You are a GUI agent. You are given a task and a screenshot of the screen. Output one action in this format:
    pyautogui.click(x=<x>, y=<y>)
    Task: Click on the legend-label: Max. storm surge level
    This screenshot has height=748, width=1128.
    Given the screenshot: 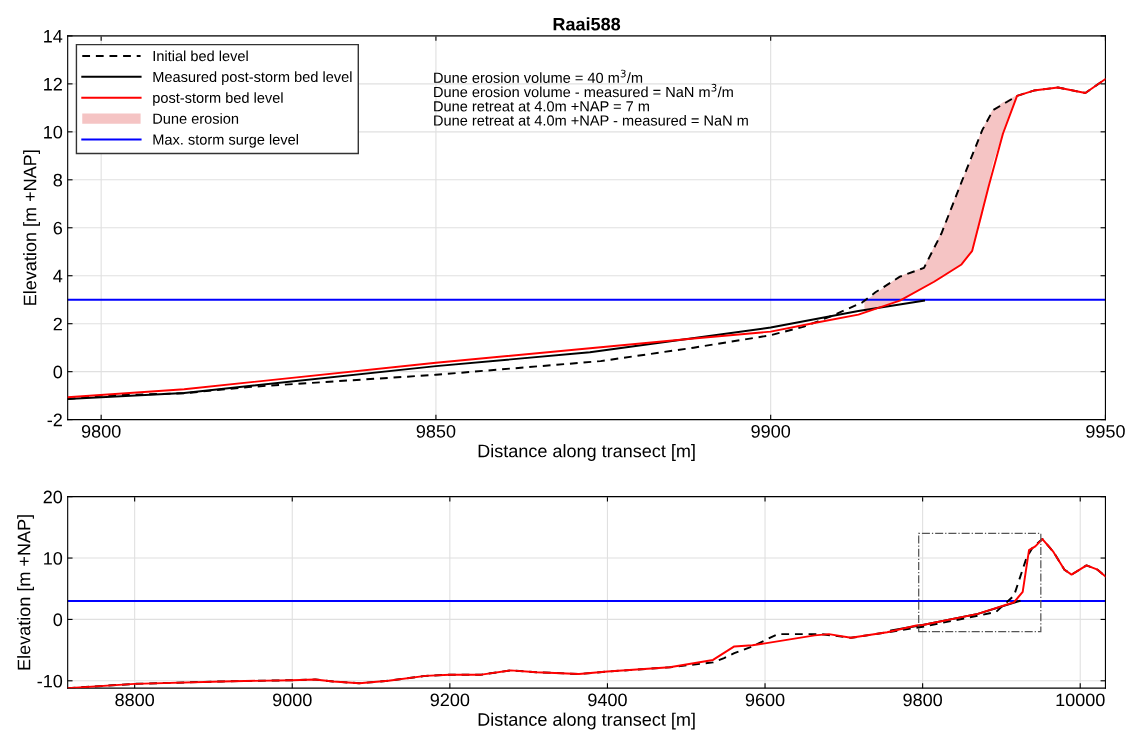 What is the action you would take?
    pyautogui.click(x=225, y=141)
    